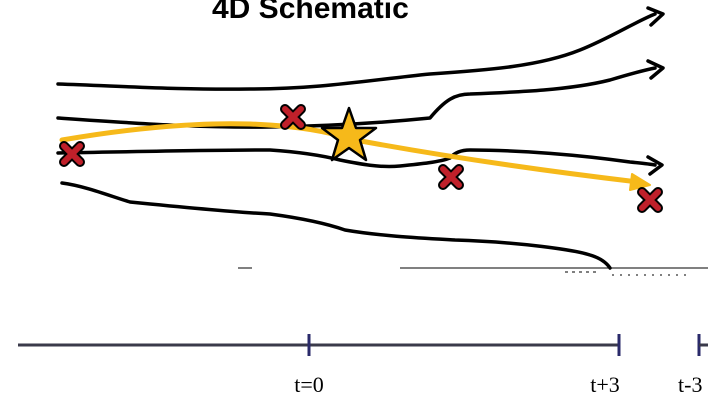 The height and width of the screenshot is (415, 708). I want to click on baseline-remnants, so click(473, 271).